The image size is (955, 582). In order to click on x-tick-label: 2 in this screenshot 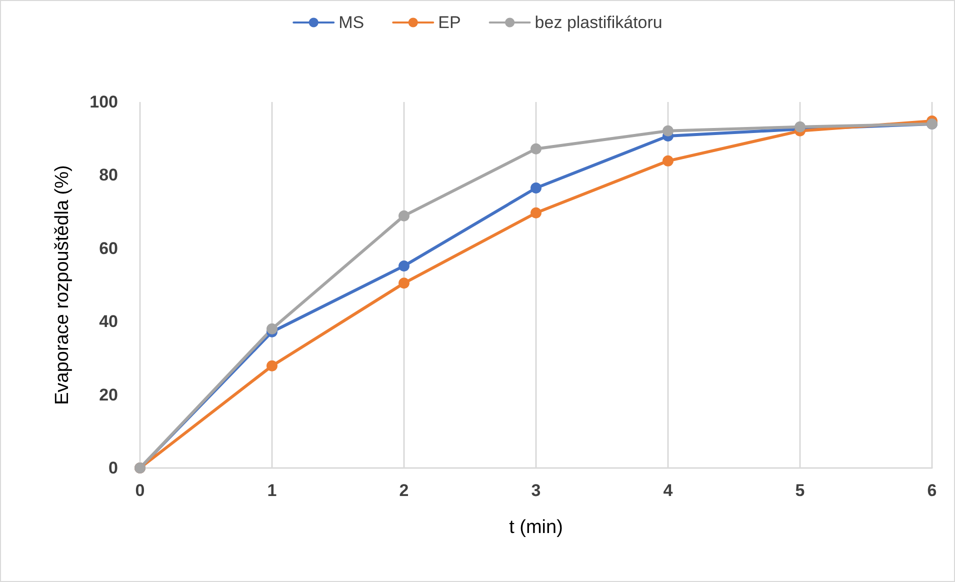, I will do `click(404, 490)`.